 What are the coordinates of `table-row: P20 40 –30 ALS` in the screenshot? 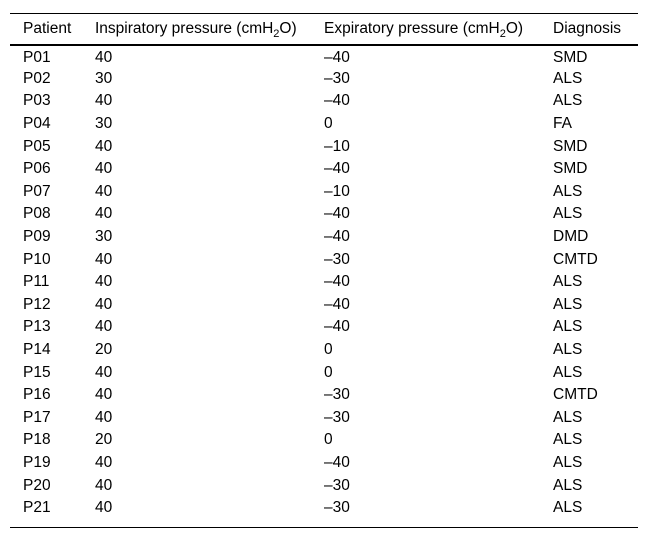 It's located at (324, 485).